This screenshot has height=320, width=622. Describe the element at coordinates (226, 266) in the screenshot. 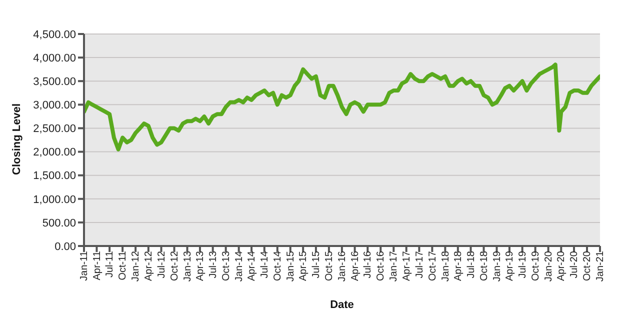

I see `x-tick-label: Oct-13` at that location.